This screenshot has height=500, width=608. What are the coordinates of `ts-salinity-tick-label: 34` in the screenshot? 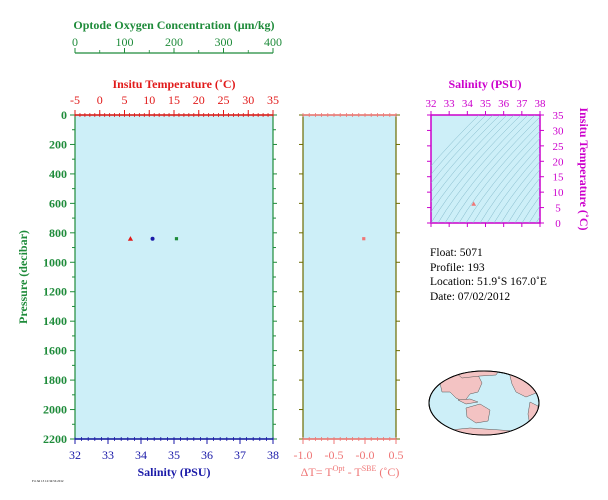 It's located at (468, 104).